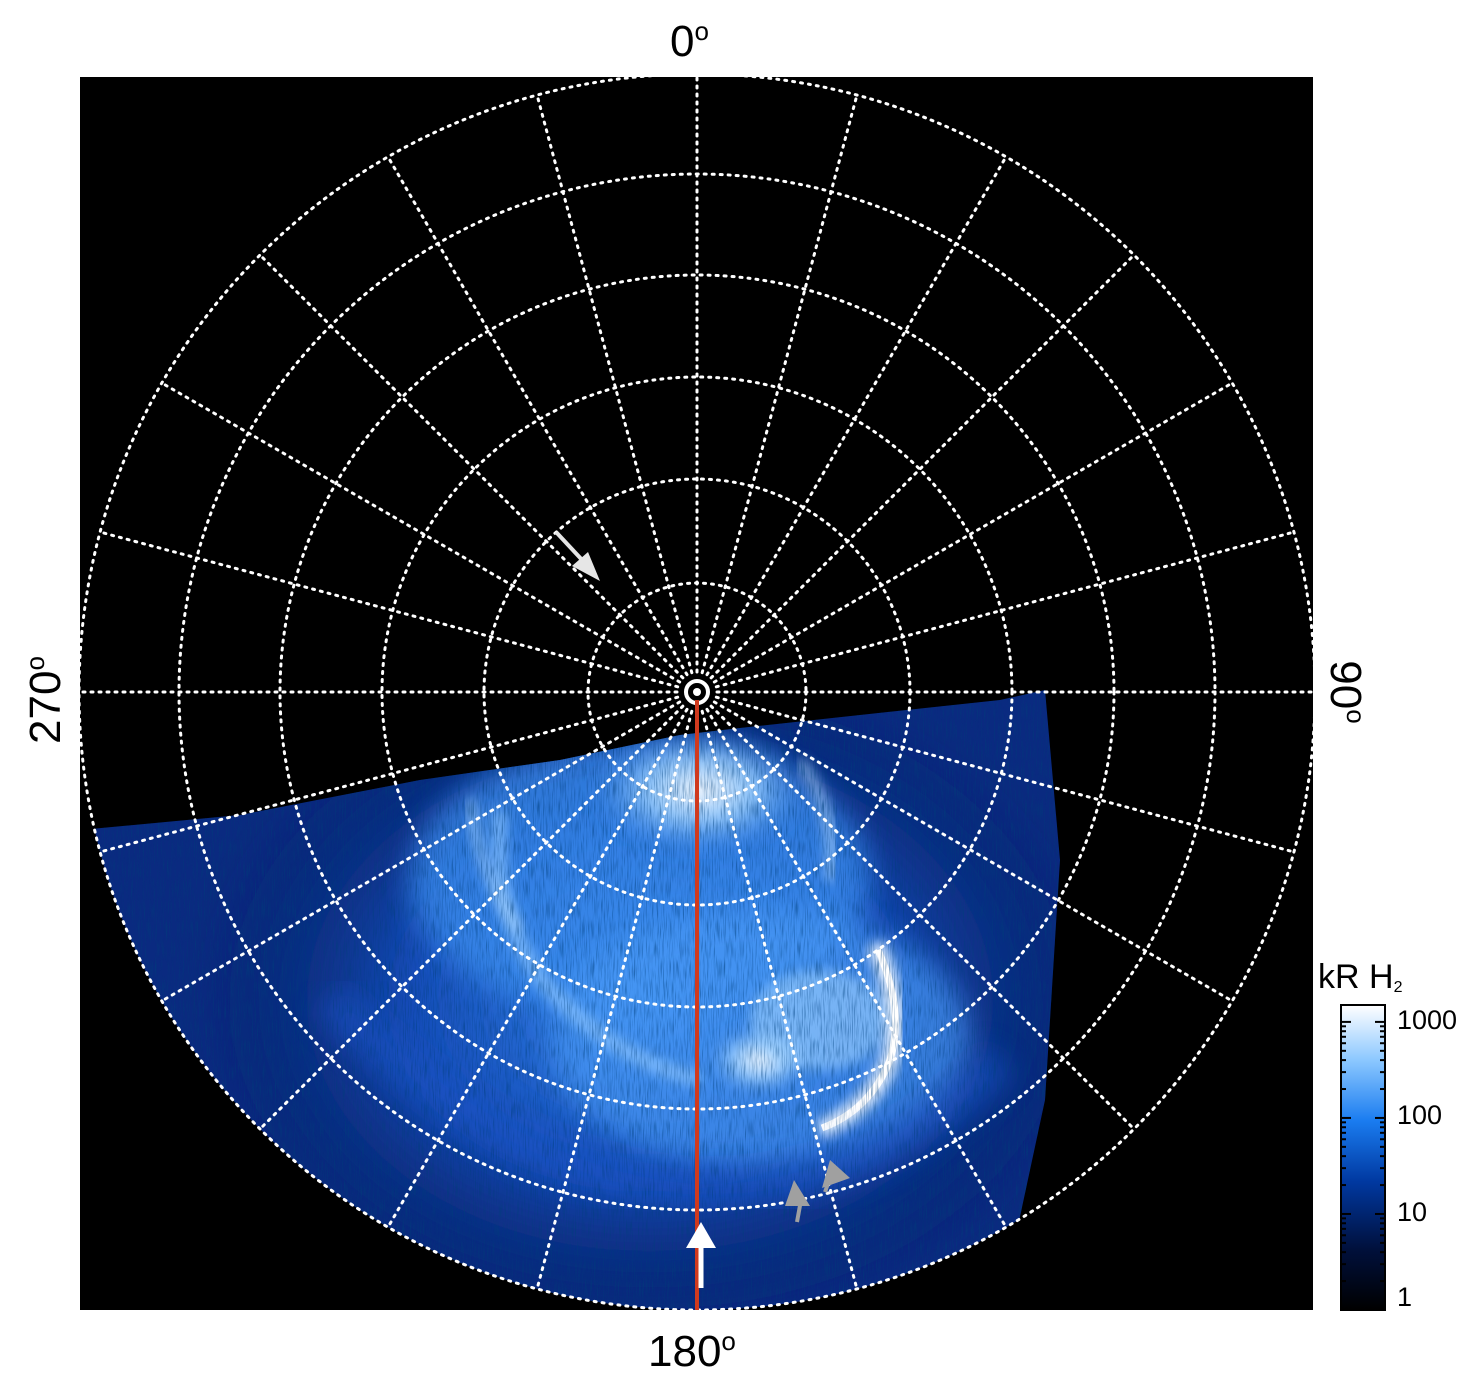 This screenshot has height=1386, width=1481. Describe the element at coordinates (45, 700) in the screenshot. I see `direction-label-270: 270o` at that location.